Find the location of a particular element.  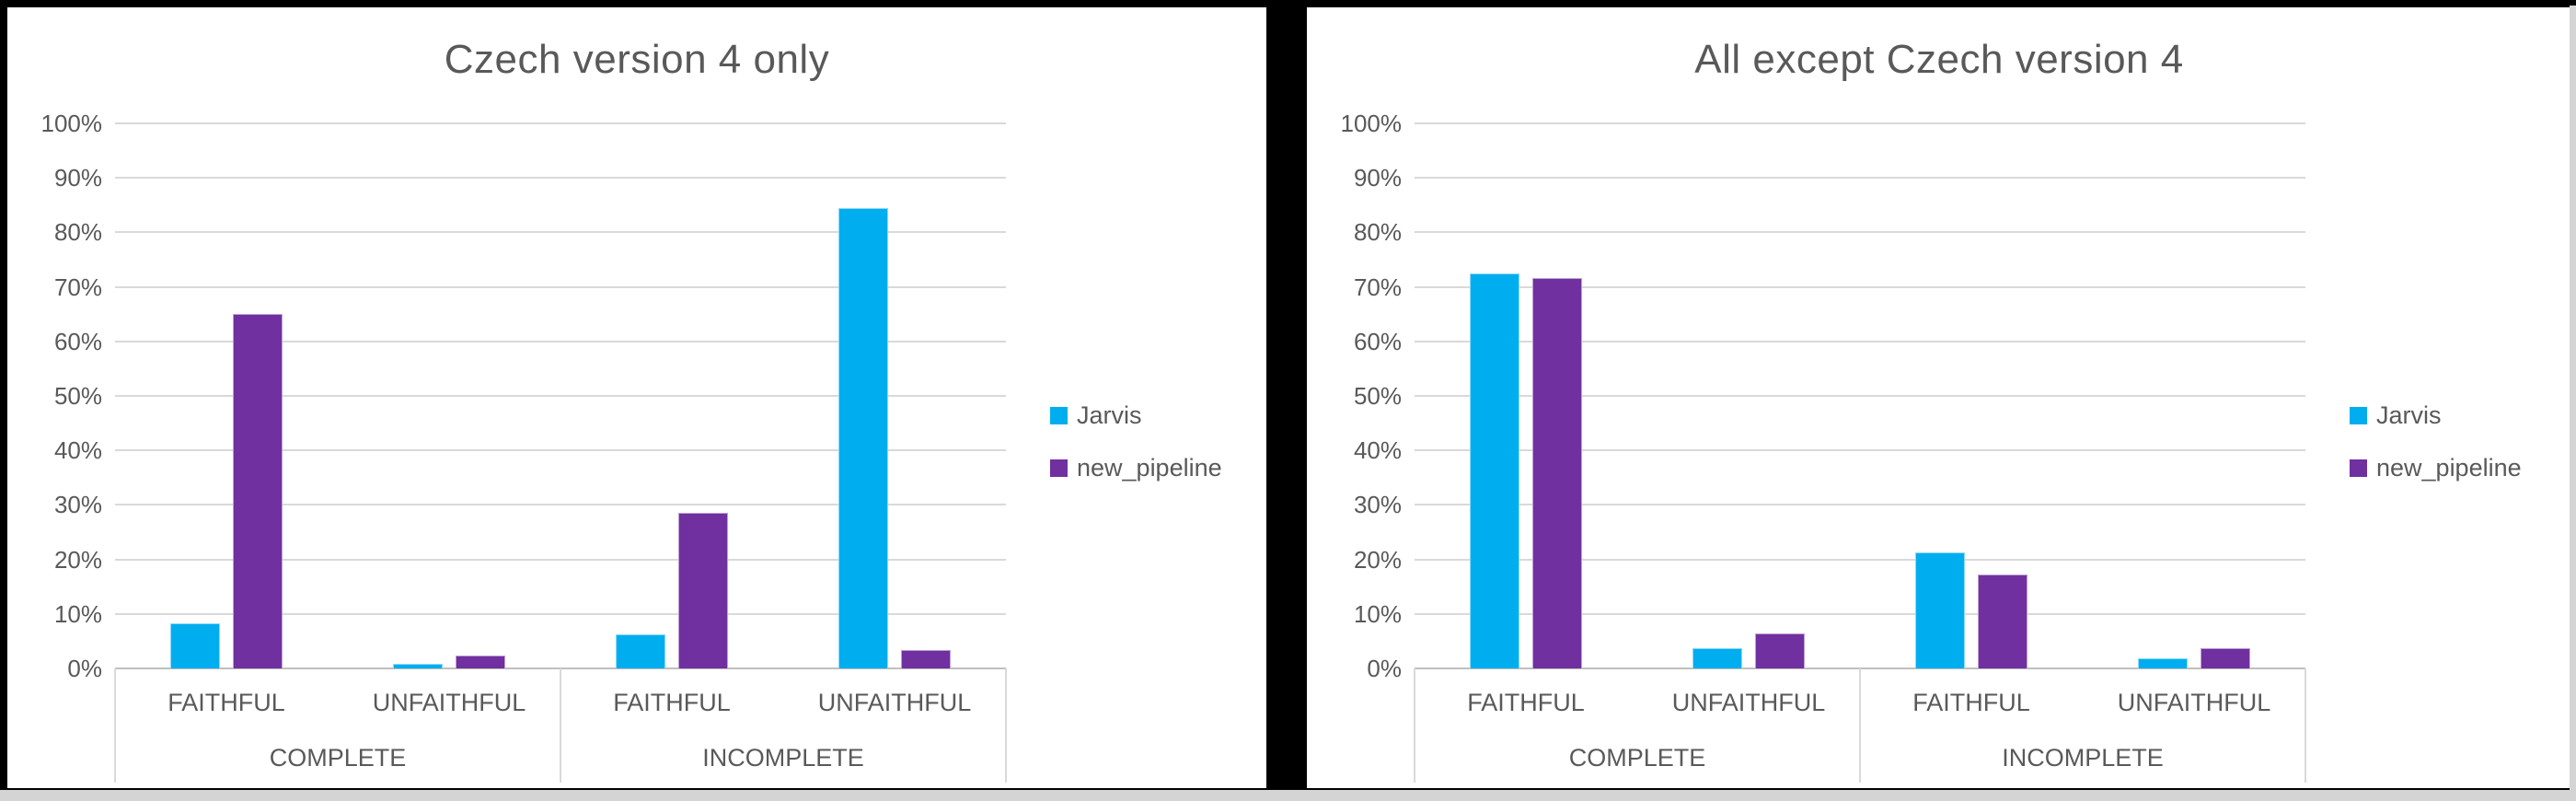

window-right-edge is located at coordinates (2573, 398).